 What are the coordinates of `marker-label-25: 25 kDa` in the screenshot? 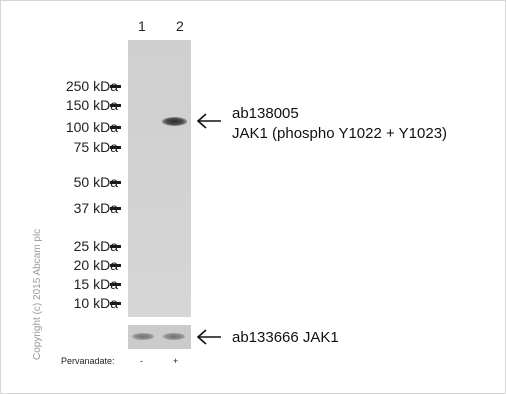 It's located at (95, 246).